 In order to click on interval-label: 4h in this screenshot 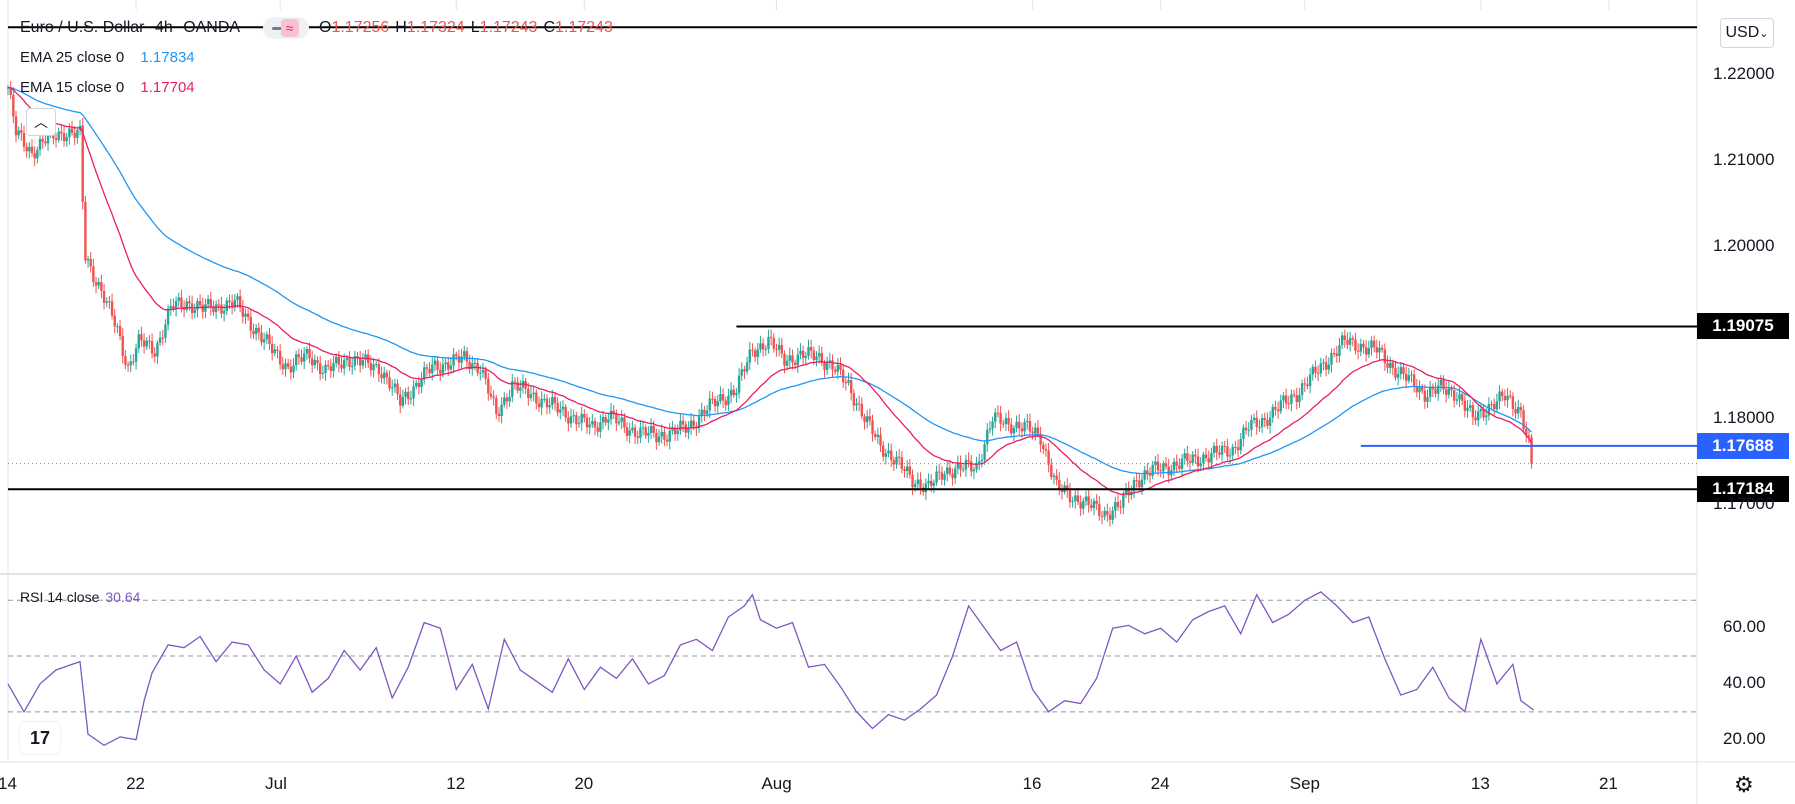, I will do `click(163, 28)`.